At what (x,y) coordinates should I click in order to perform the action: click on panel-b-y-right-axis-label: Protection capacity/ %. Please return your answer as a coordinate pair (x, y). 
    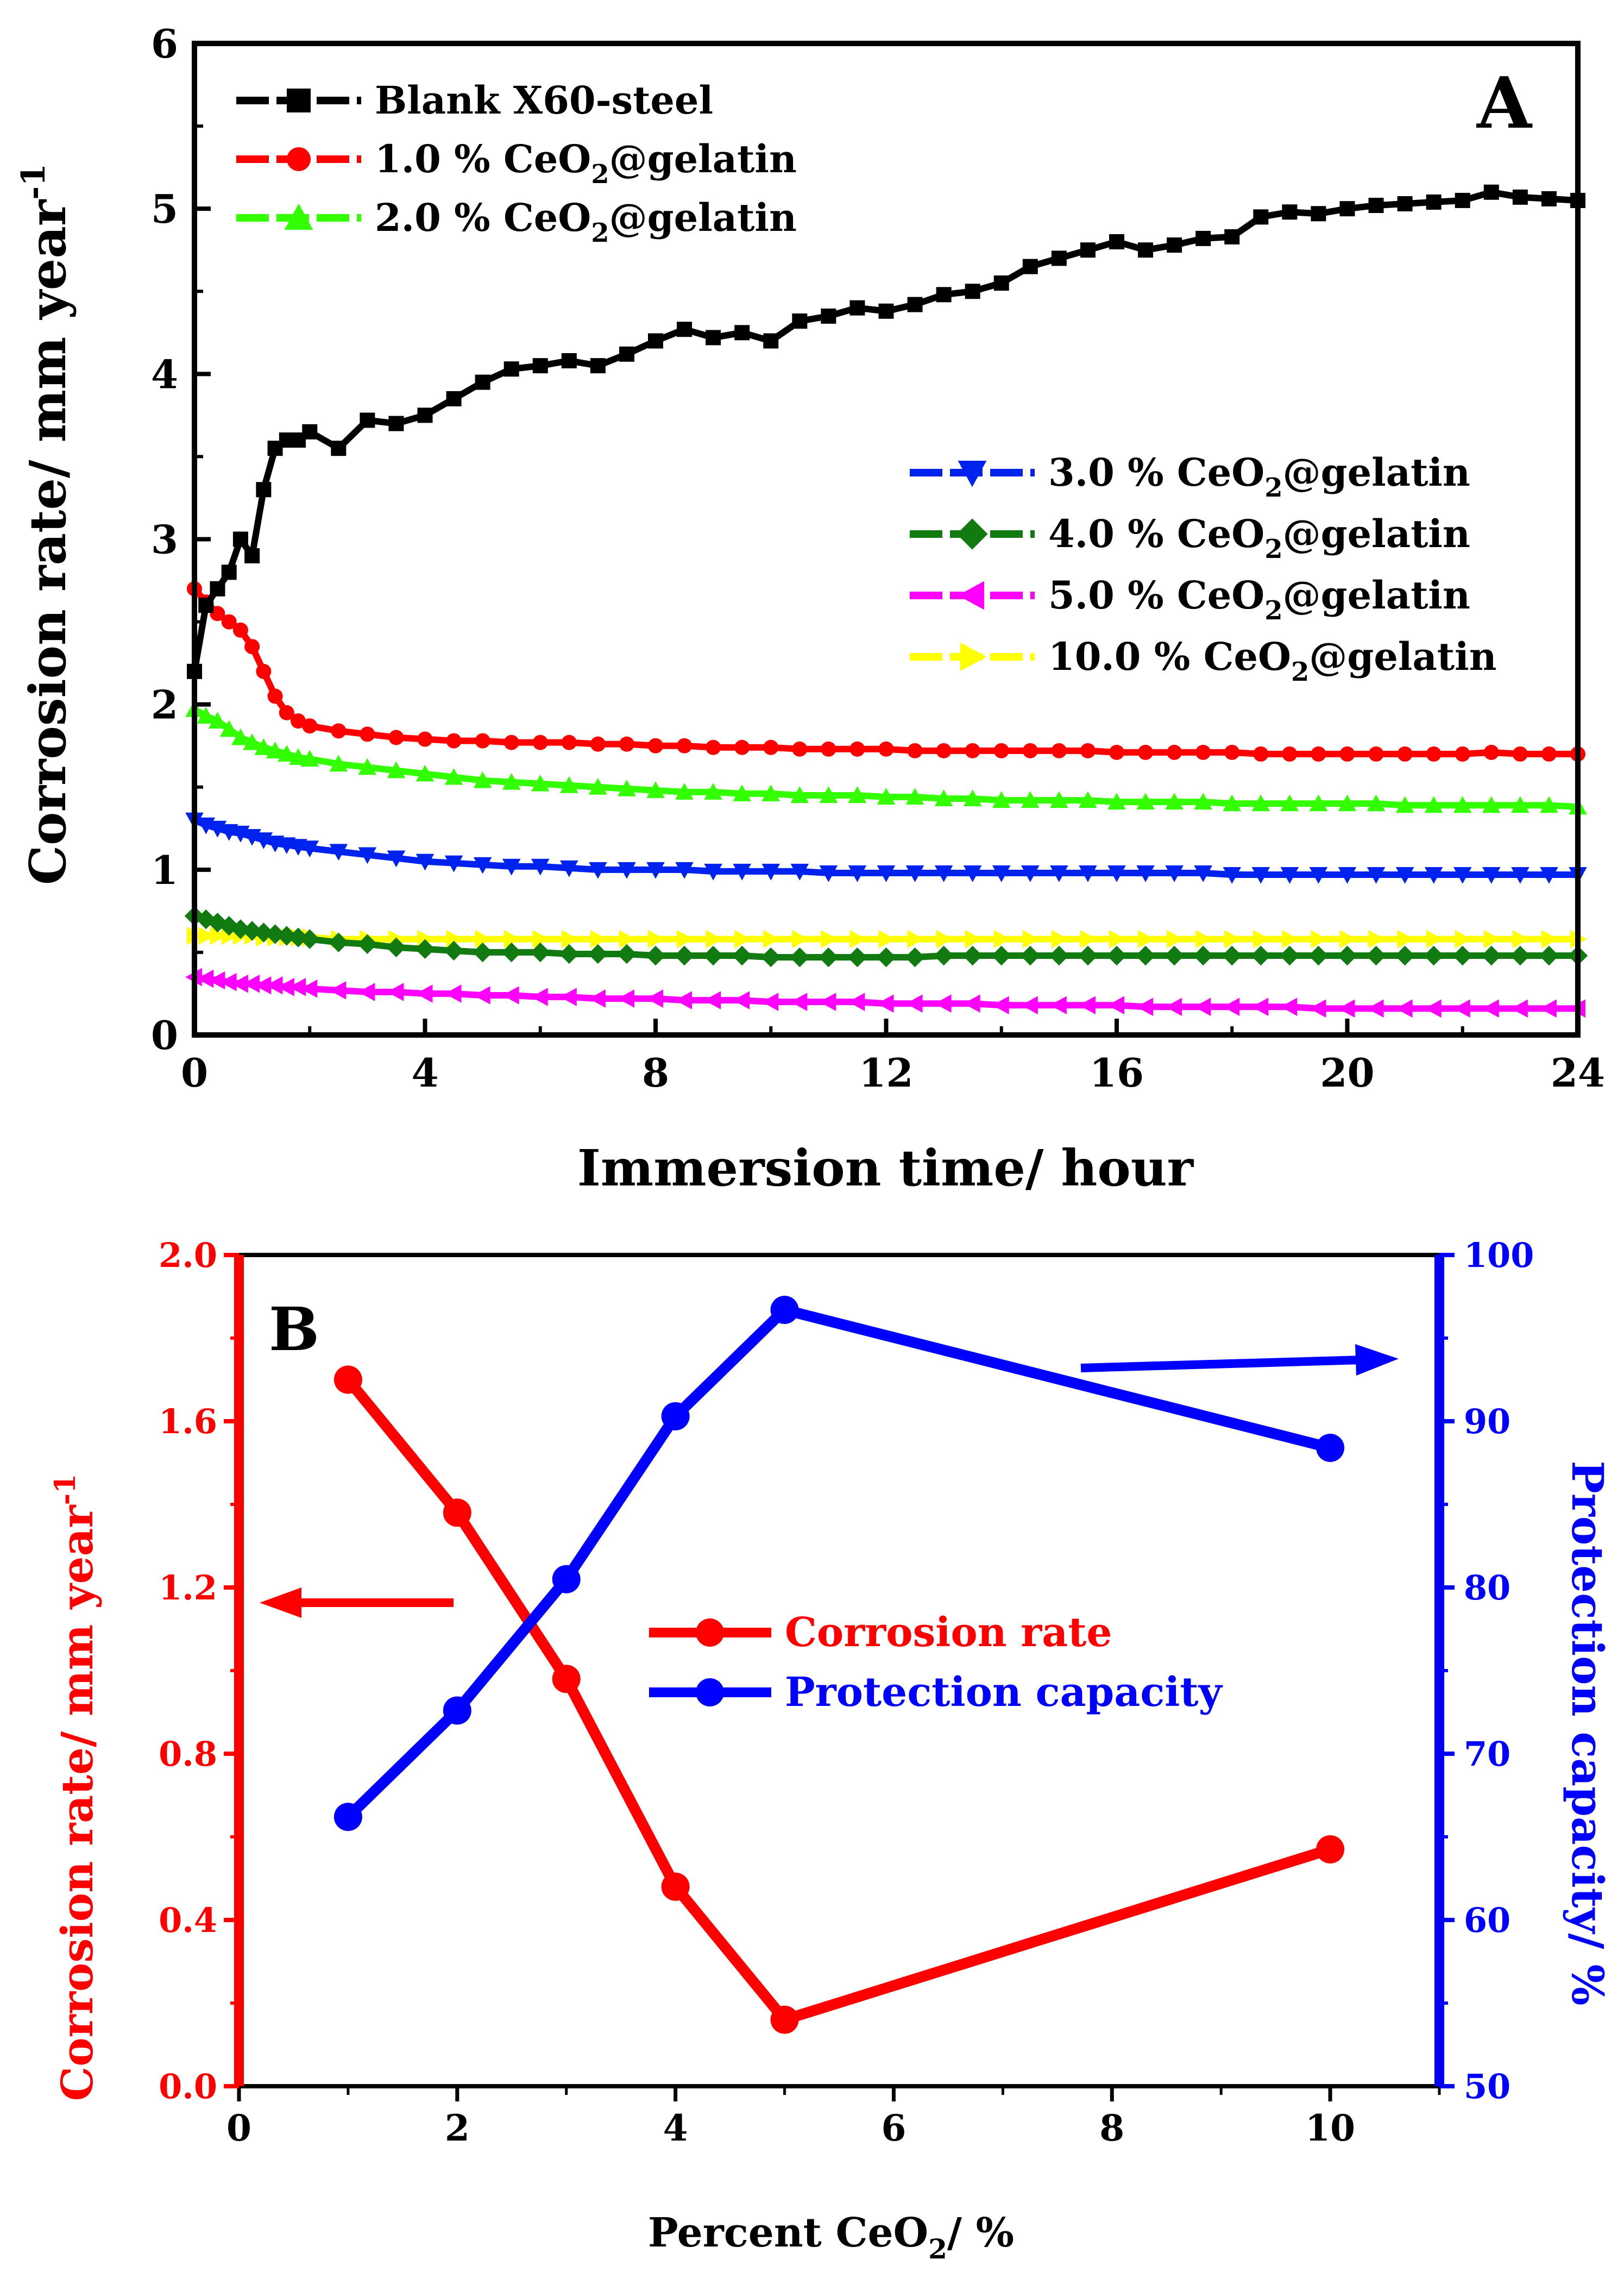
    Looking at the image, I should click on (1587, 1733).